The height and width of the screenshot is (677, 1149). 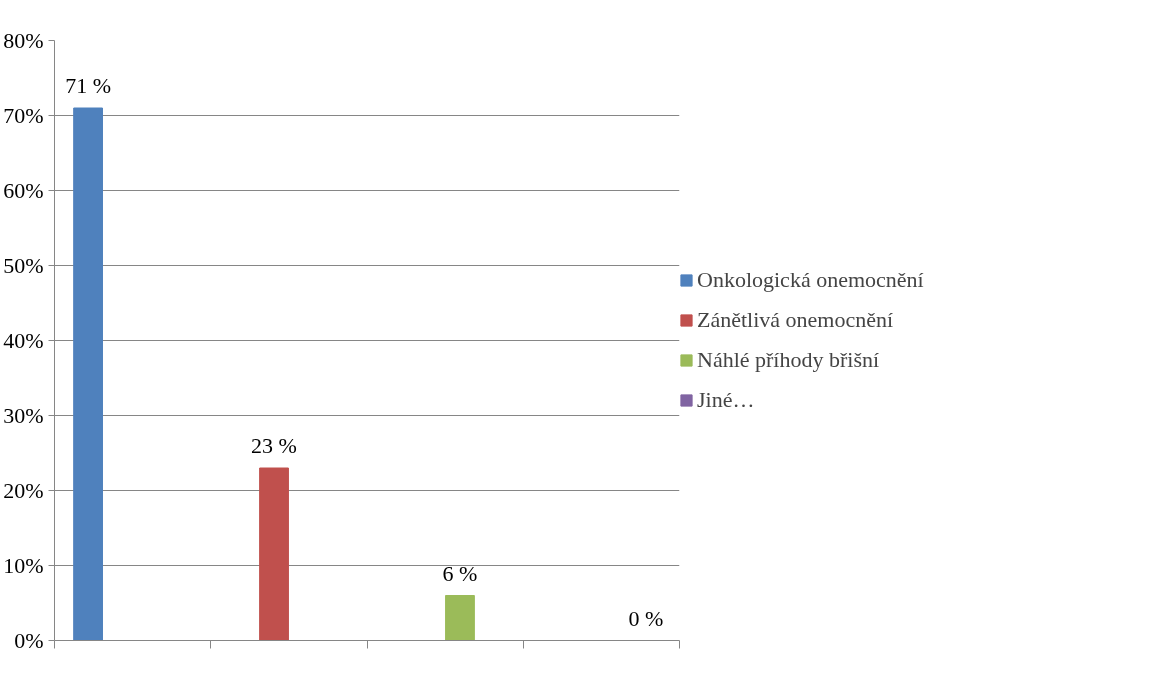 I want to click on y-tick-label: 30%, so click(x=23, y=415).